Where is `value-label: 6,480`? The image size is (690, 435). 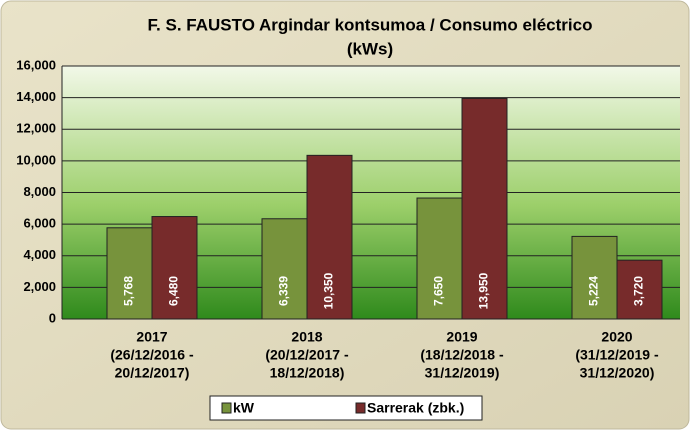
value-label: 6,480 is located at coordinates (174, 291).